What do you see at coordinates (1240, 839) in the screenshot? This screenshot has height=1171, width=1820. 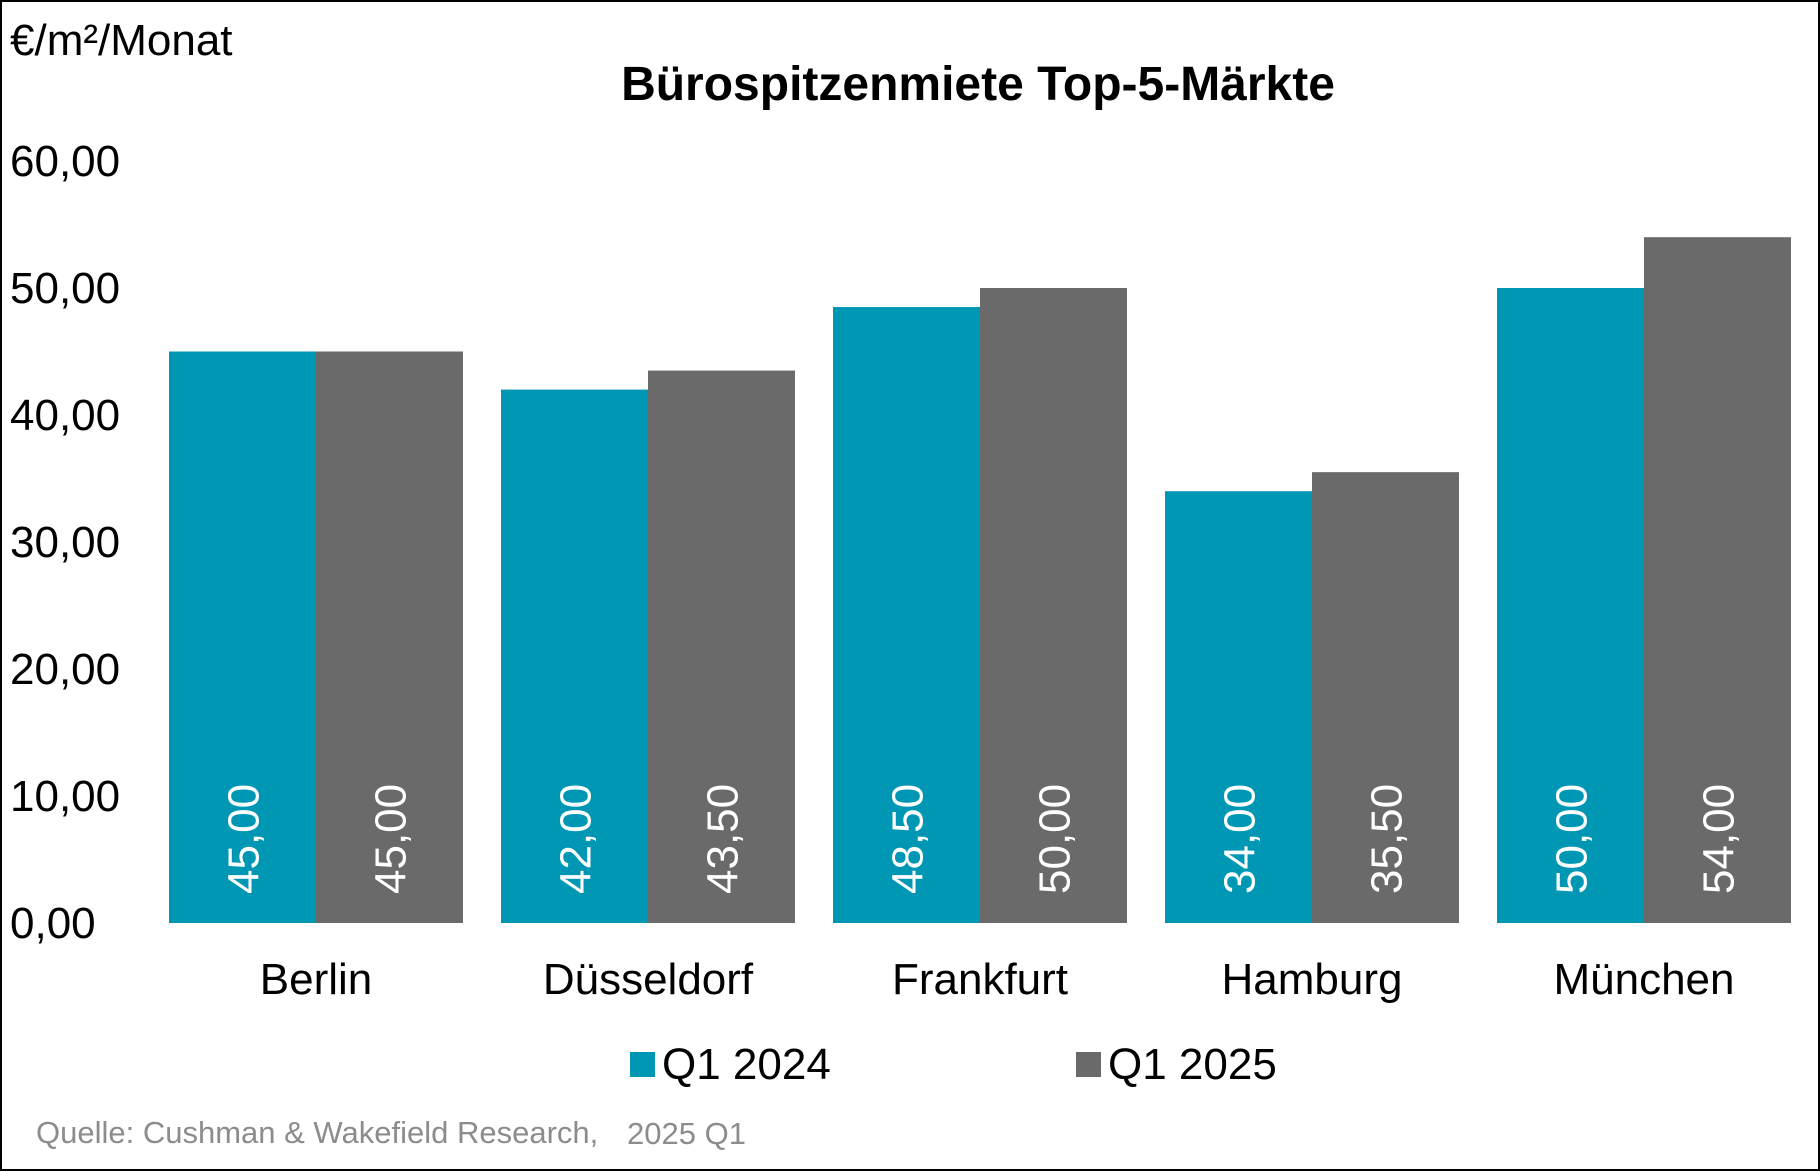 I see `data-label: 34,00` at bounding box center [1240, 839].